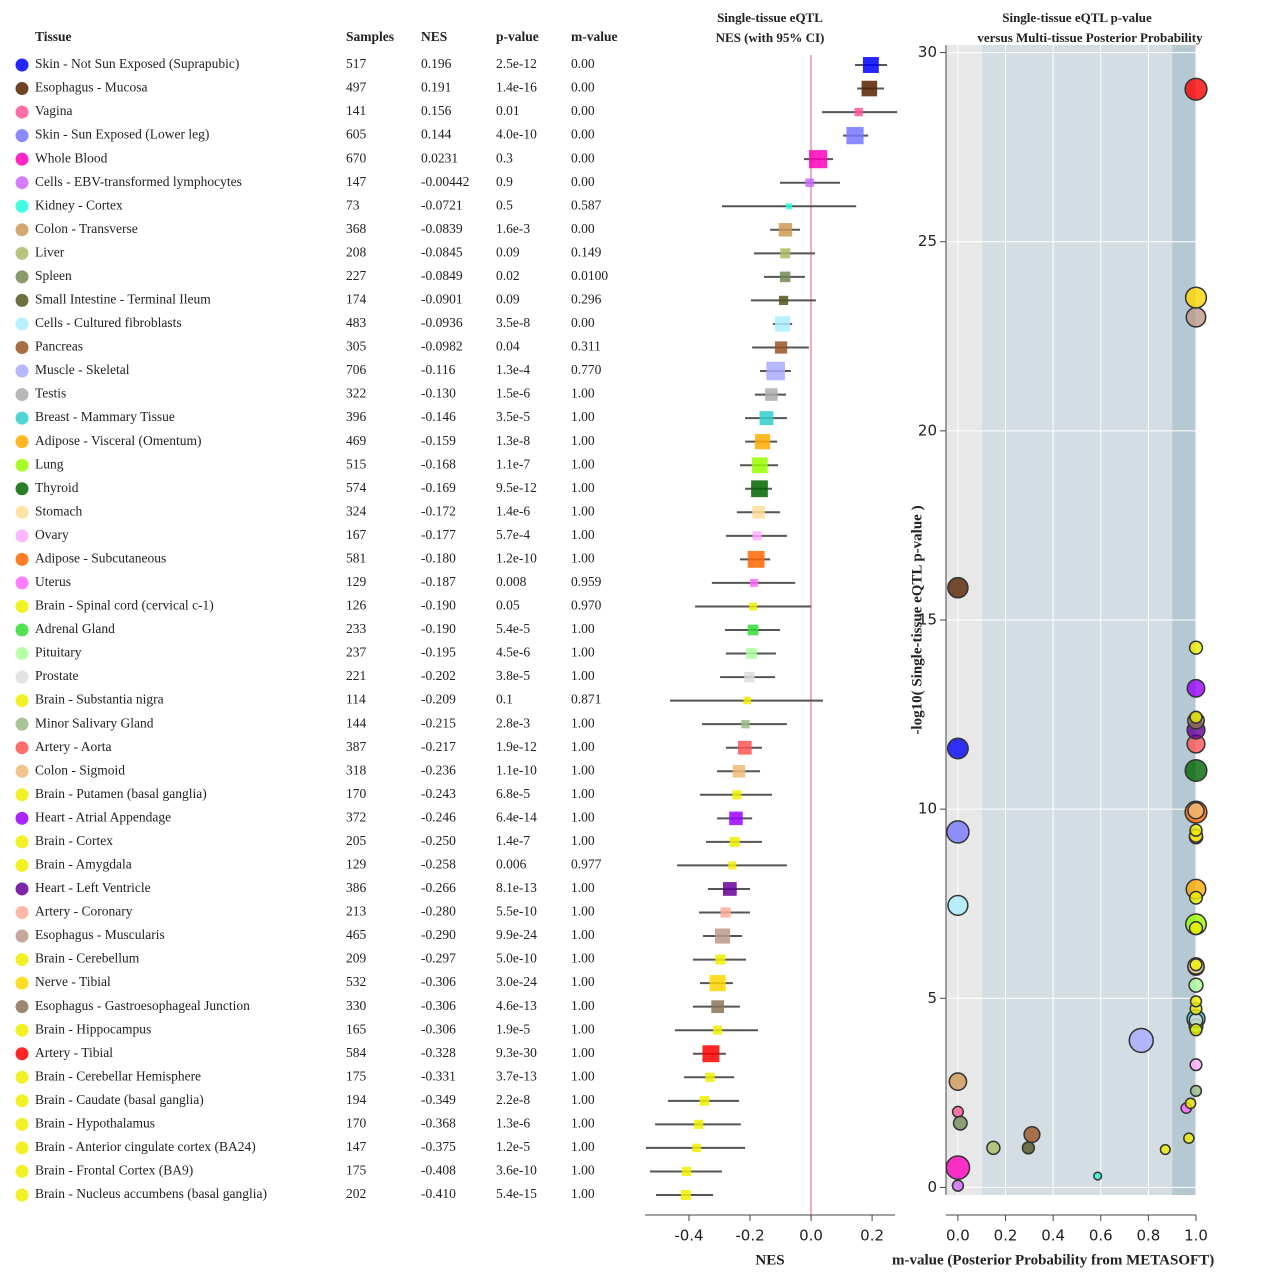 This screenshot has width=1266, height=1273. I want to click on forest-title: Single-tissue eQTL, so click(770, 17).